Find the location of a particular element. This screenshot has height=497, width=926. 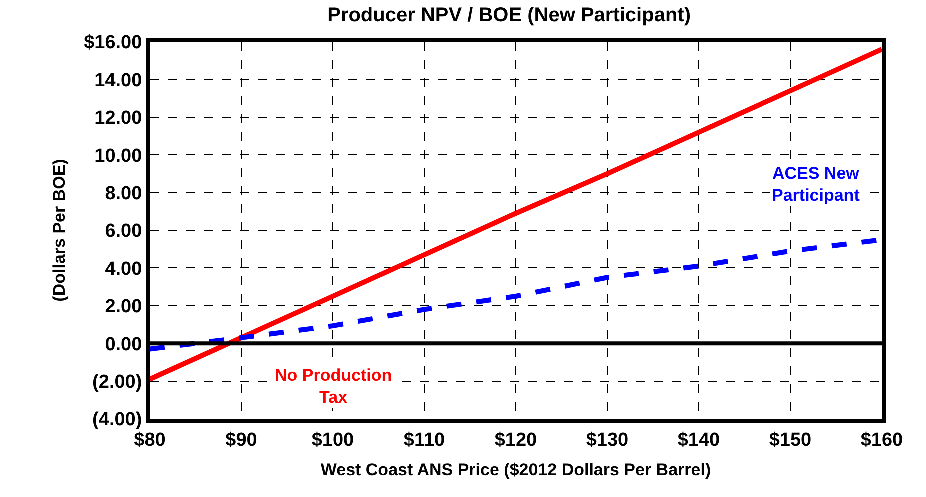

text: No Production Tax is located at coordinates (333, 387).